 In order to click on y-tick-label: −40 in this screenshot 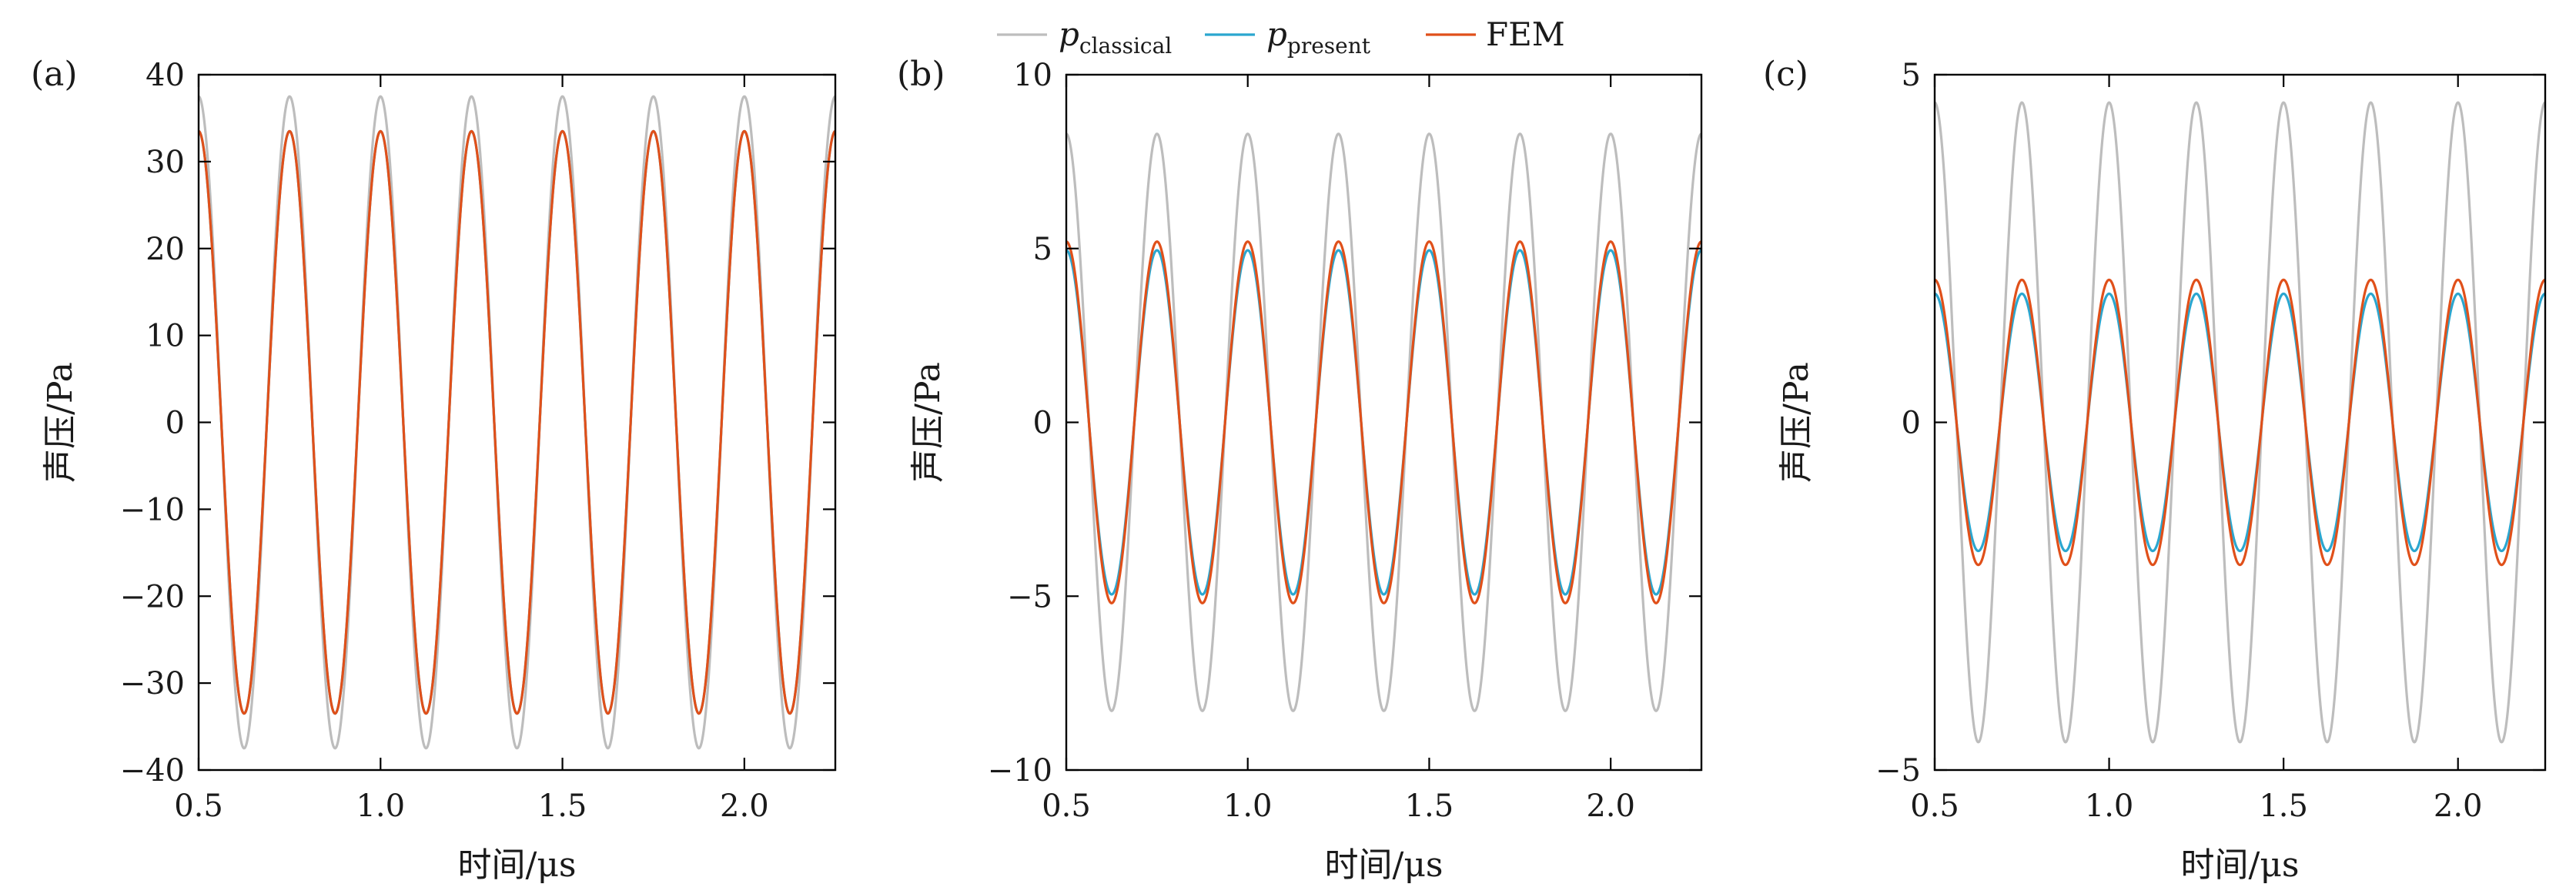, I will do `click(153, 771)`.